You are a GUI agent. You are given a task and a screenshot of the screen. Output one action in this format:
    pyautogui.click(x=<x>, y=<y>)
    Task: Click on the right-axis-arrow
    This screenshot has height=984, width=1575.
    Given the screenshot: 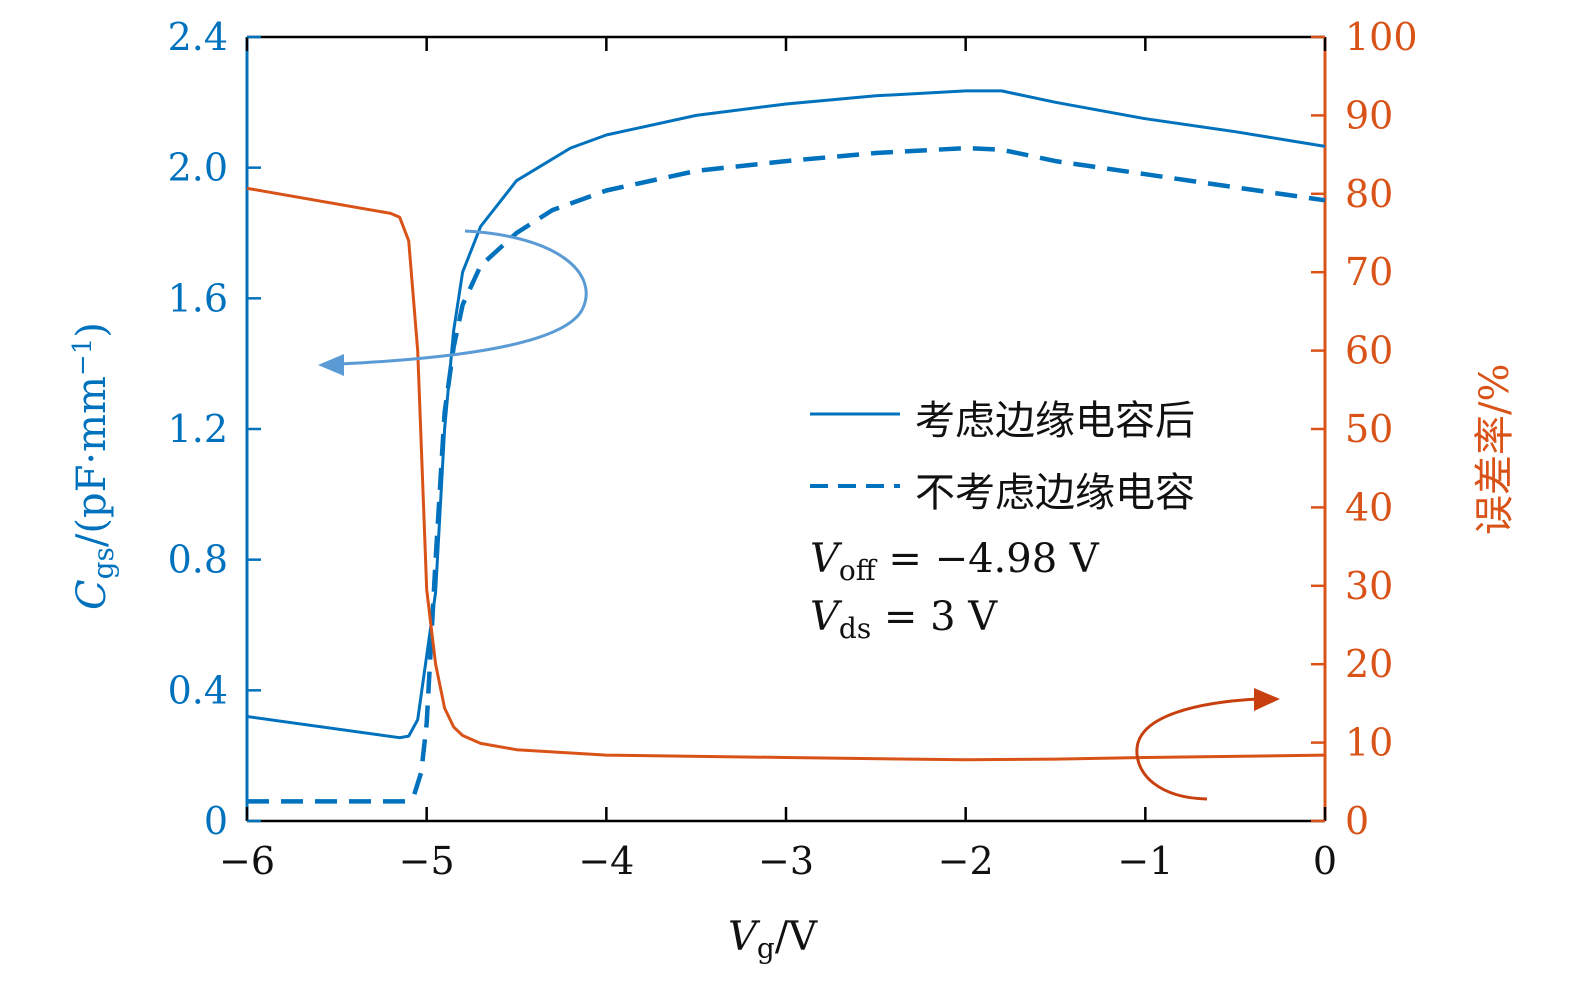 What is the action you would take?
    pyautogui.click(x=1207, y=744)
    